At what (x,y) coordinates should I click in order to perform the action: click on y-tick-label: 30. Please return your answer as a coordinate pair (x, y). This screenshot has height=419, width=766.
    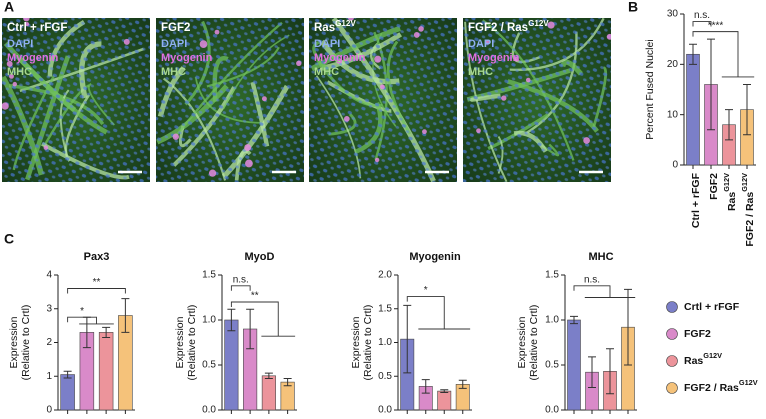
    Looking at the image, I should click on (673, 14).